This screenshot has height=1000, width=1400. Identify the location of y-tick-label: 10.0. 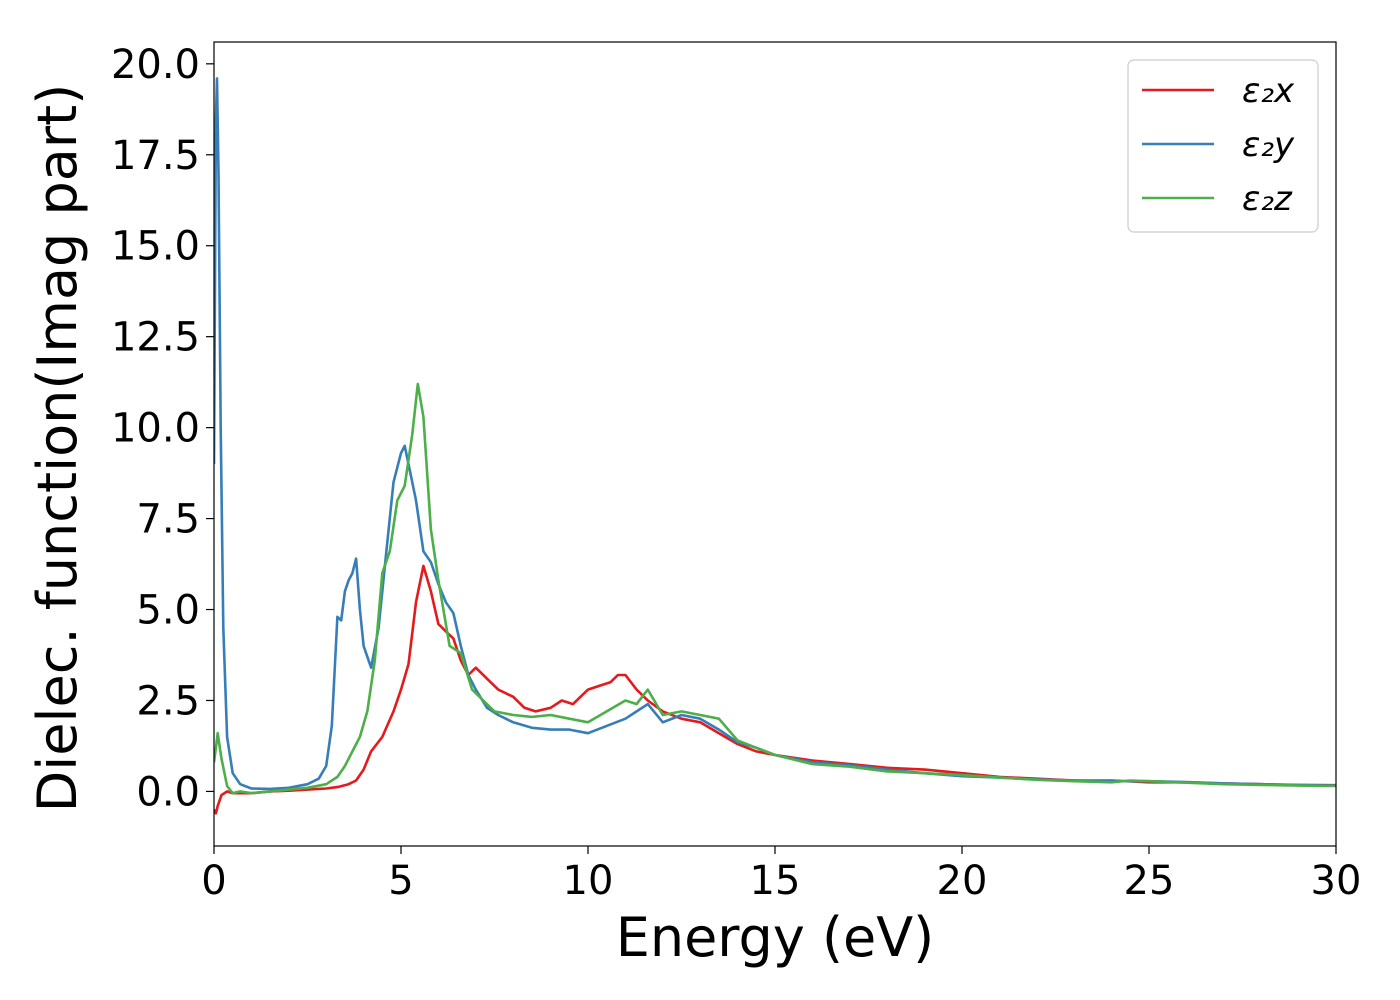
(155, 429).